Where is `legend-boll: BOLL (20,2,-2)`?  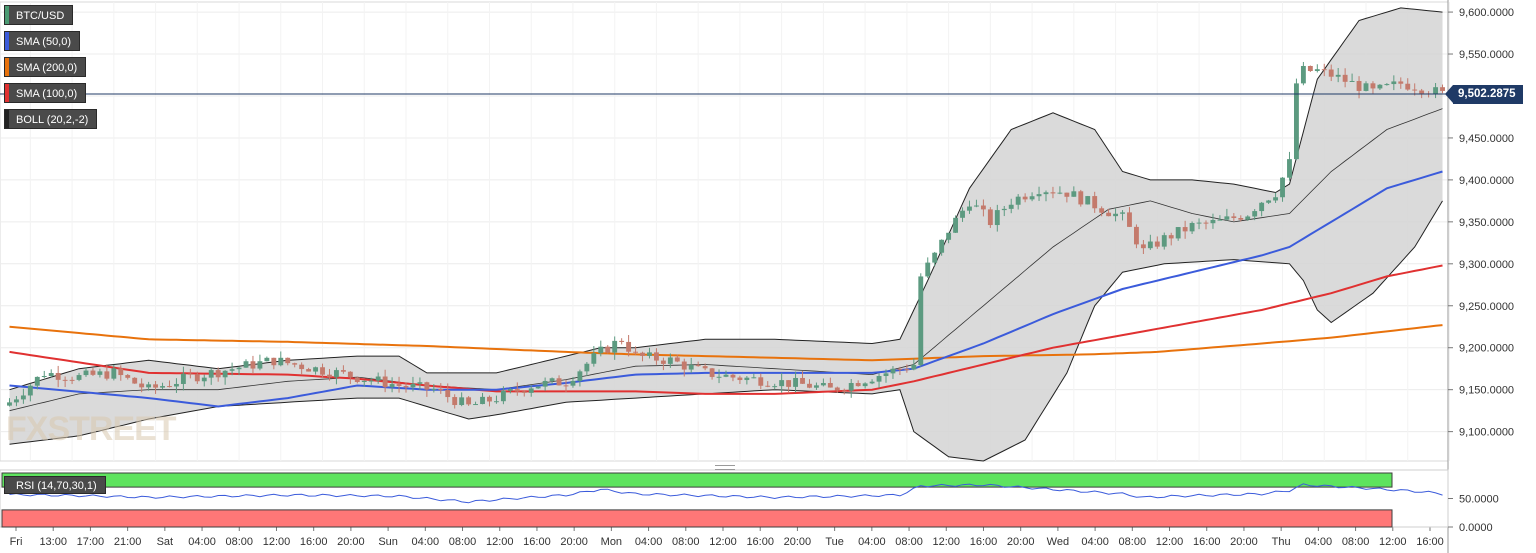 legend-boll: BOLL (20,2,-2) is located at coordinates (51, 119).